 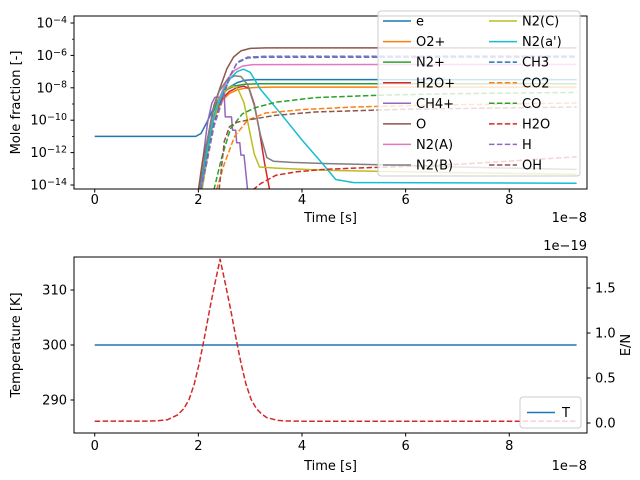 What do you see at coordinates (51, 88) in the screenshot?
I see `y-tick-label: 10⁻⁸` at bounding box center [51, 88].